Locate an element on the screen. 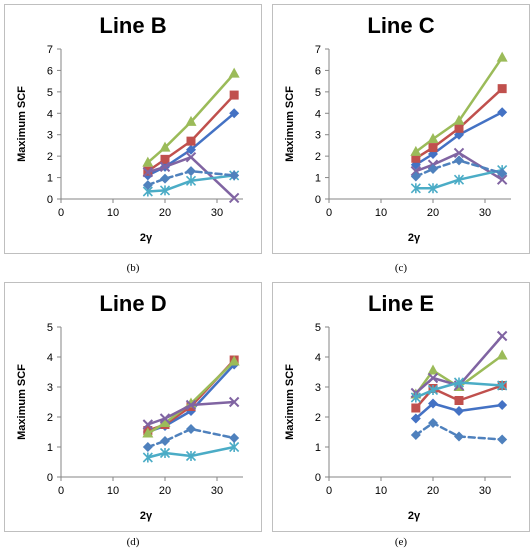 The image size is (532, 550). chart-title: Line C is located at coordinates (400, 25).